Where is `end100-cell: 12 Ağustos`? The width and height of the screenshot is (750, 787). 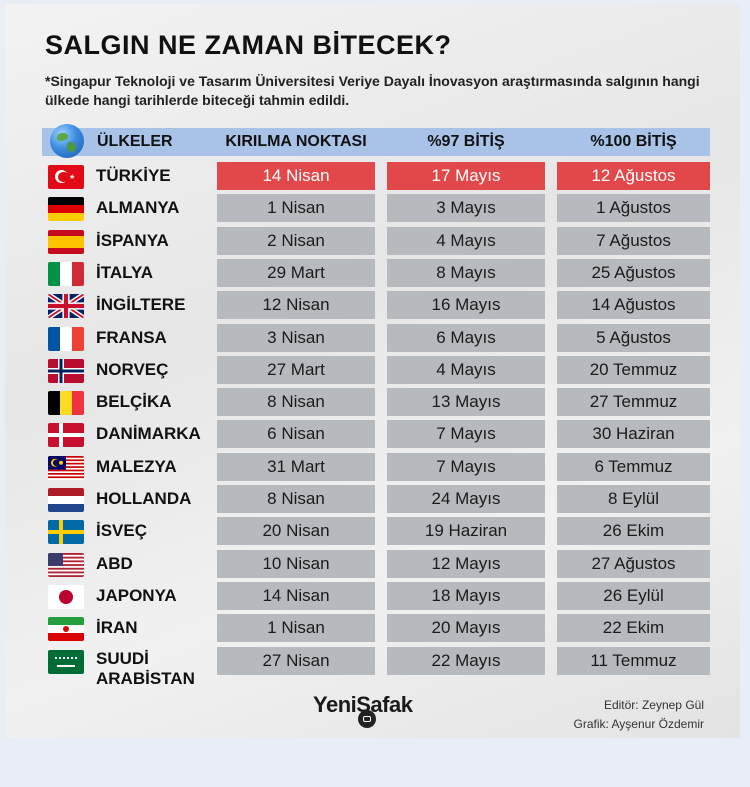 end100-cell: 12 Ağustos is located at coordinates (633, 176).